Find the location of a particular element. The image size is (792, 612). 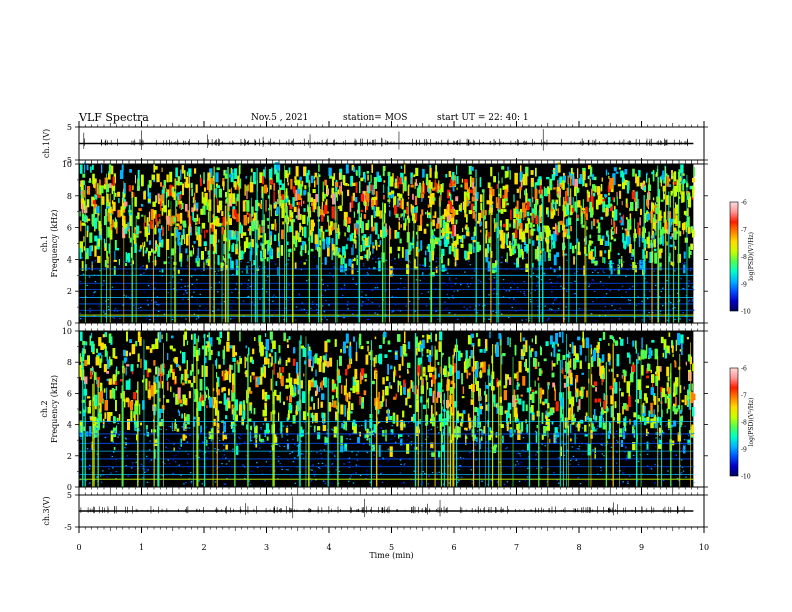

waveform-panel-0: 5 -5 ch.1(V) is located at coordinates (375, 143).